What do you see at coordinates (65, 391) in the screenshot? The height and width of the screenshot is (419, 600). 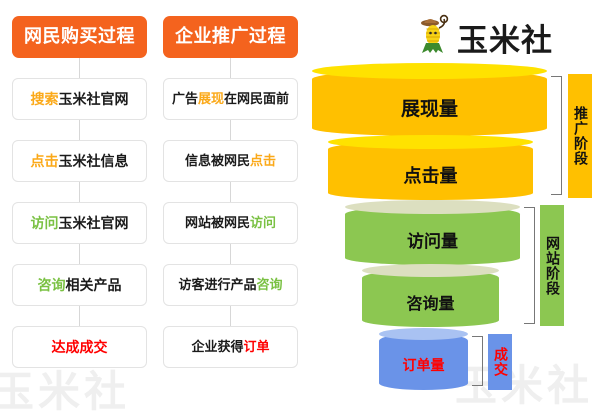 I see `watermark-left: 玉米社` at bounding box center [65, 391].